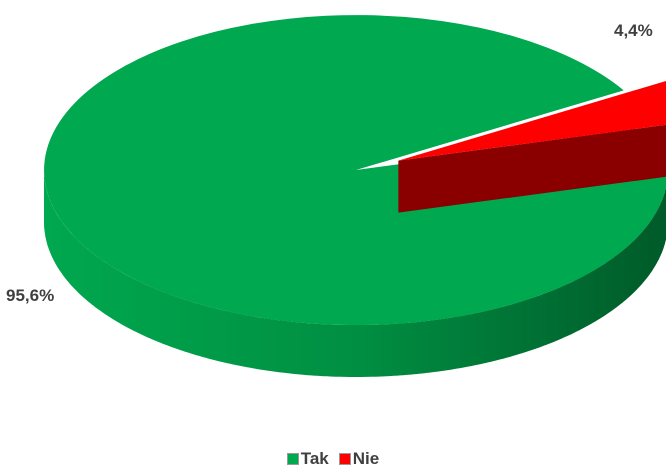  What do you see at coordinates (532, 121) in the screenshot?
I see `pie-top-nie` at bounding box center [532, 121].